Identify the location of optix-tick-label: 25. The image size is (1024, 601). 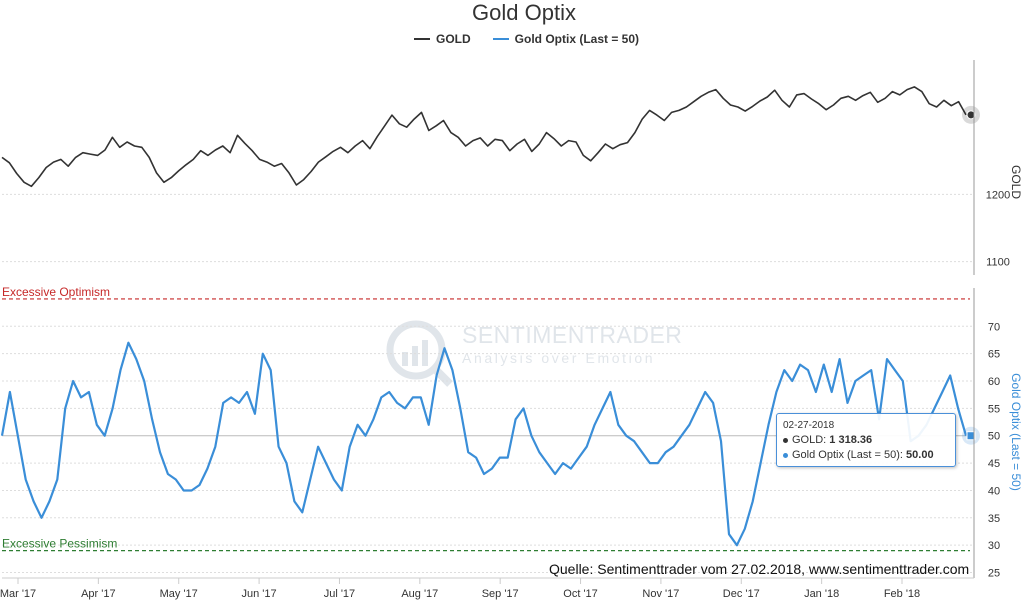
(994, 574).